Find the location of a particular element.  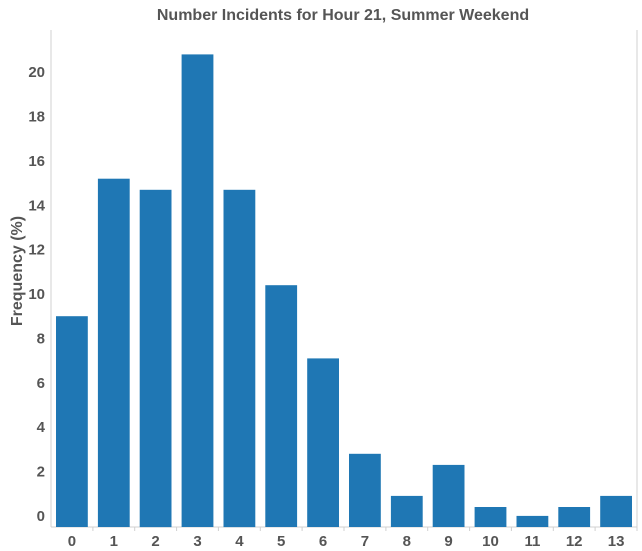

y-tick-label: 6 is located at coordinates (41, 383).